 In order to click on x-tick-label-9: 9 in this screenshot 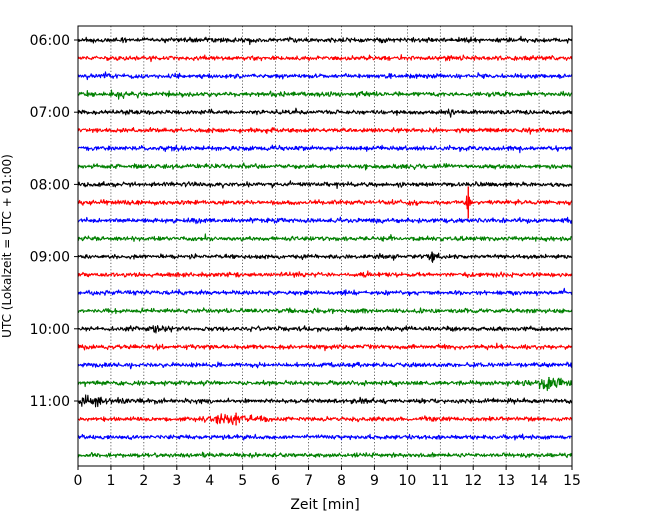, I will do `click(374, 481)`.